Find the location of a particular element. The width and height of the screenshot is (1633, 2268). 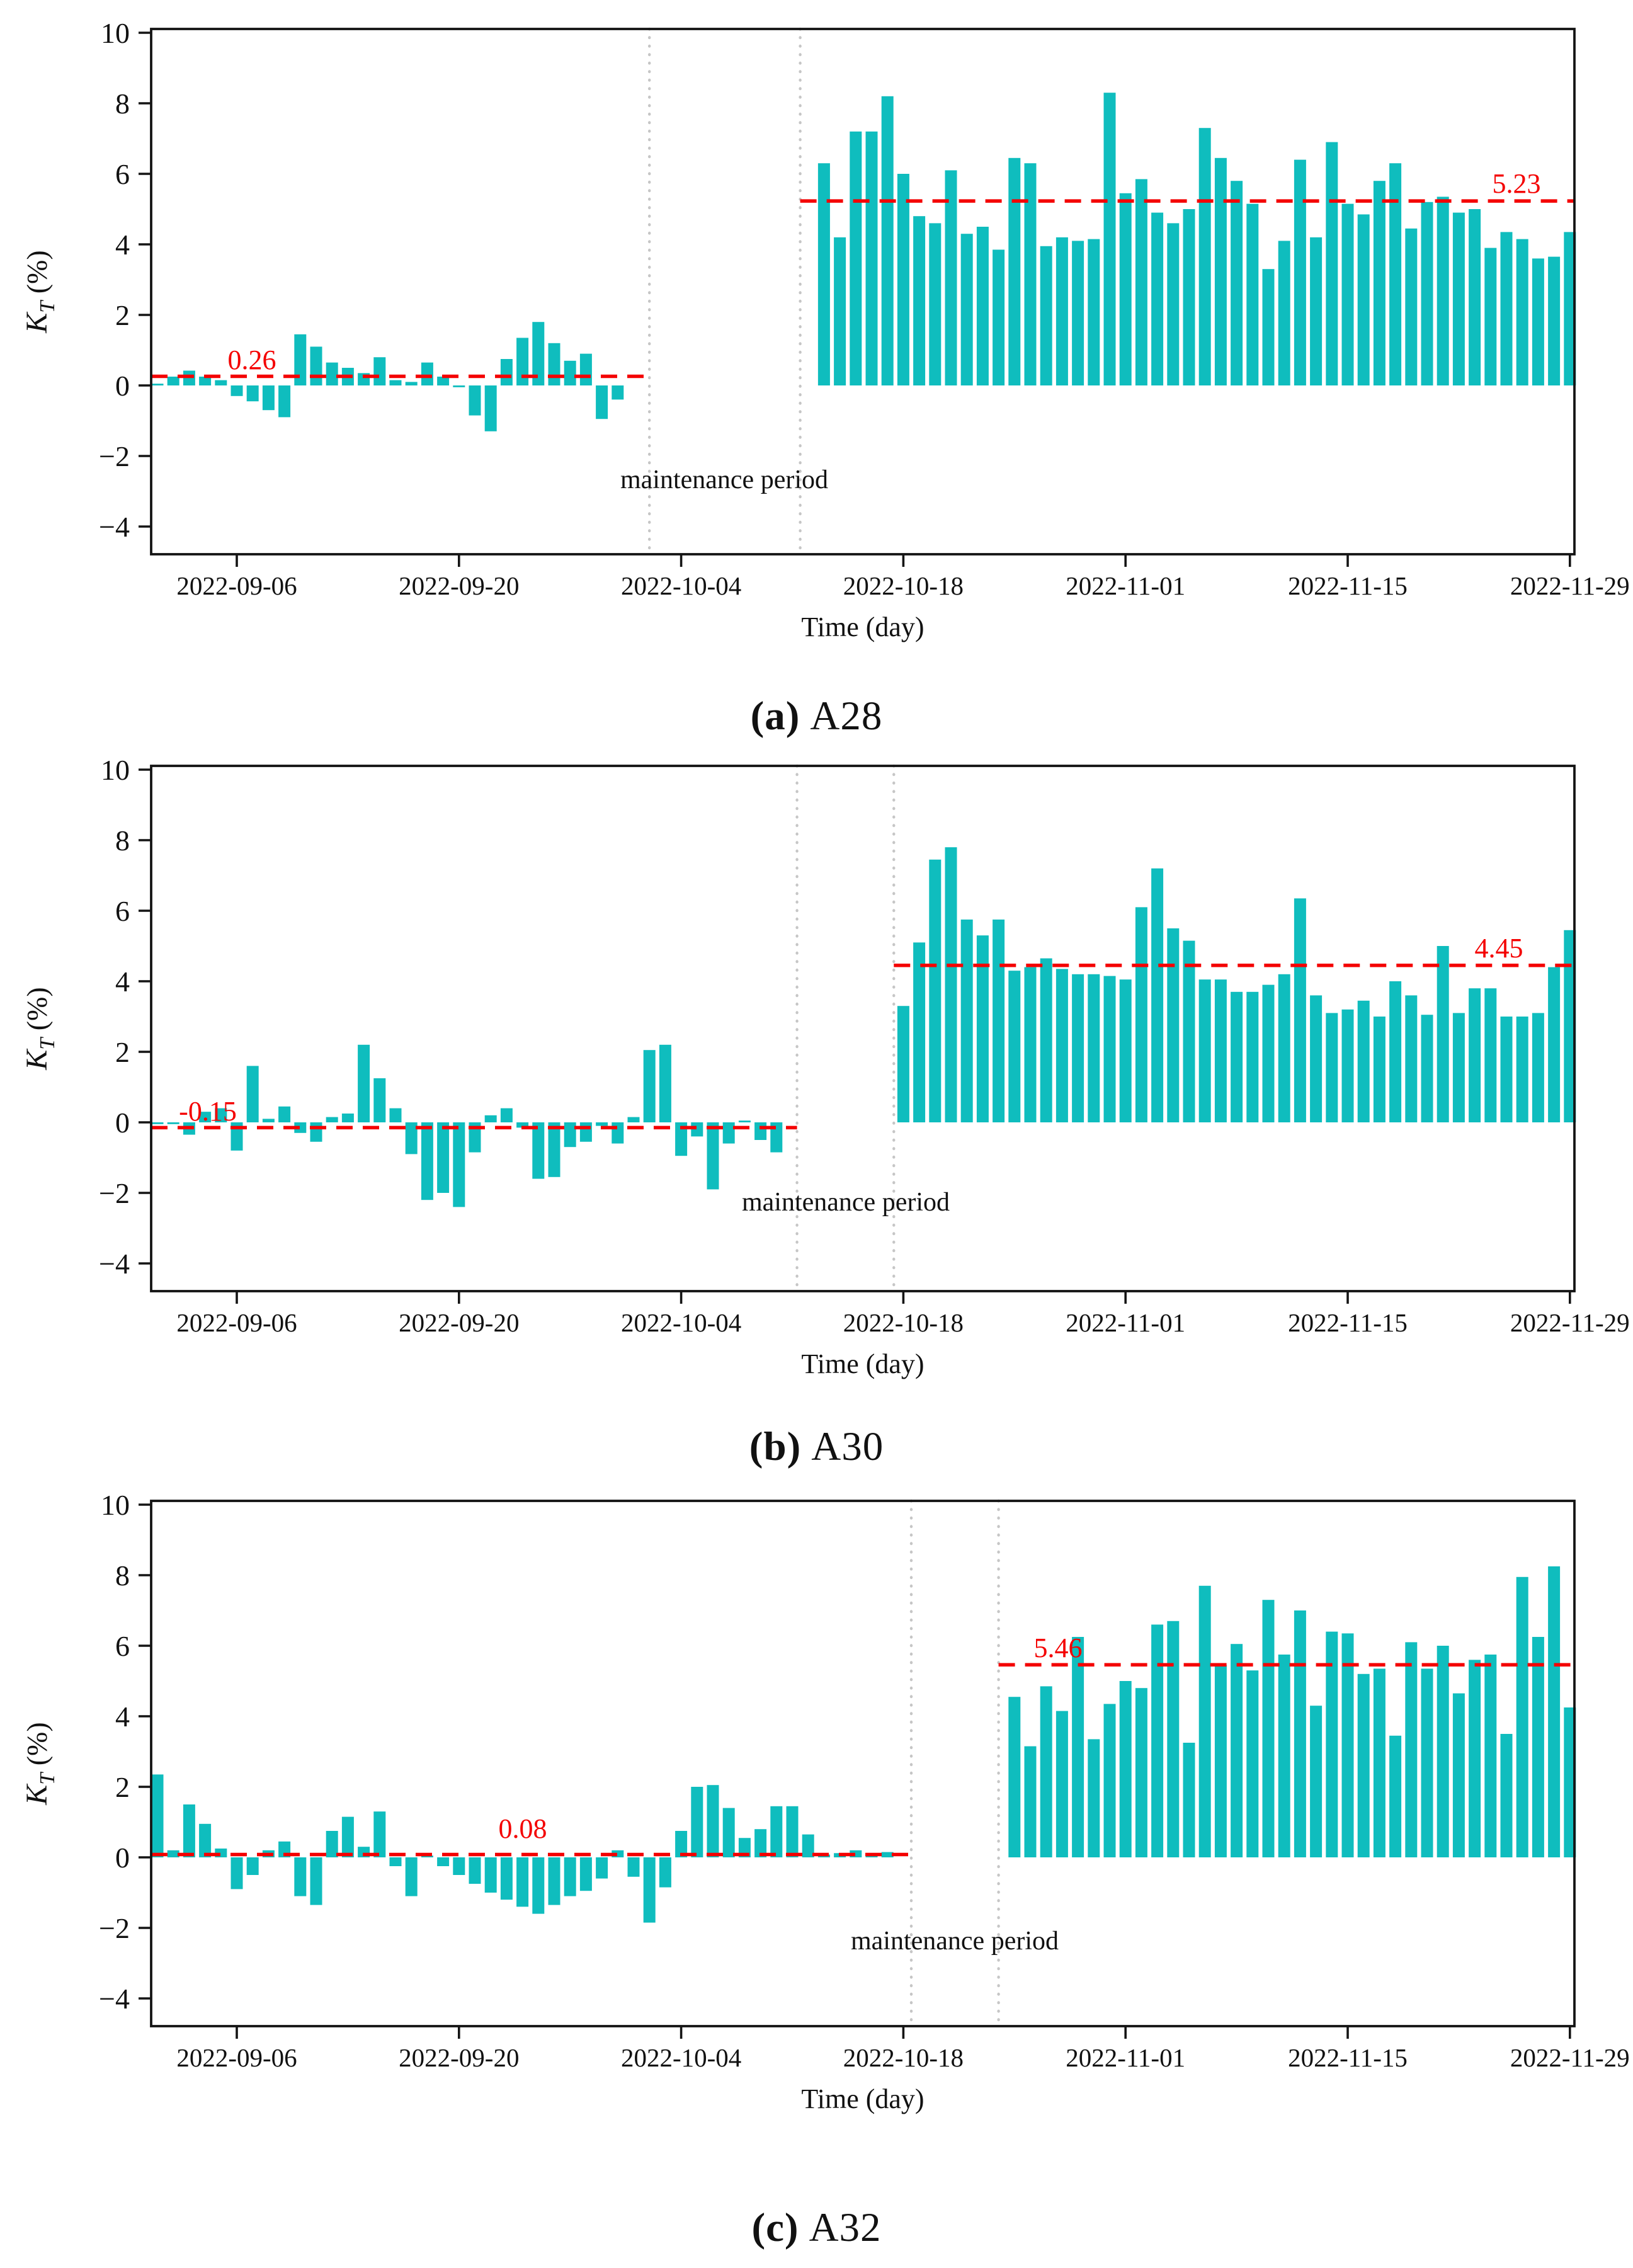

x-tick-label: 2022-11-29 is located at coordinates (1570, 1323).